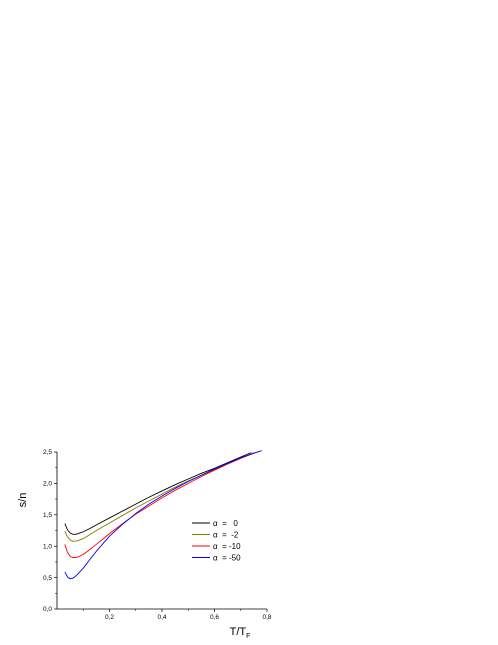 Image resolution: width=498 pixels, height=645 pixels. What do you see at coordinates (226, 535) in the screenshot?
I see `legend-label-2: α = -2` at bounding box center [226, 535].